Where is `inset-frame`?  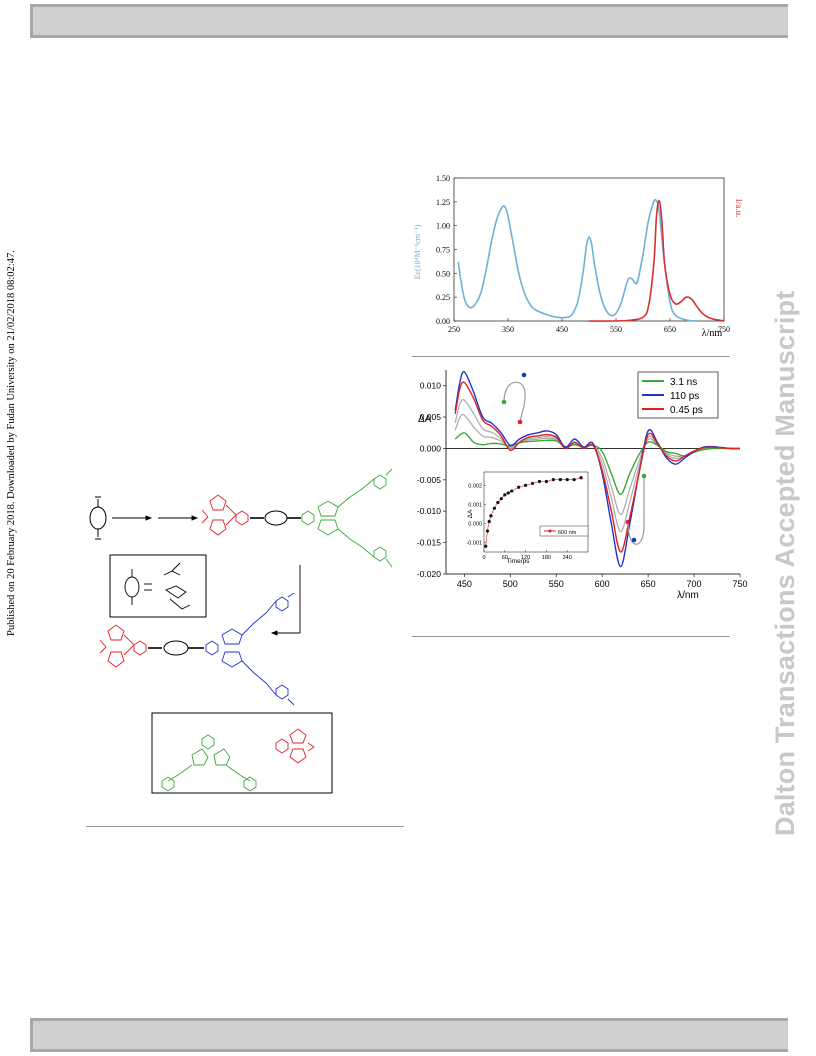 inset-frame is located at coordinates (536, 512).